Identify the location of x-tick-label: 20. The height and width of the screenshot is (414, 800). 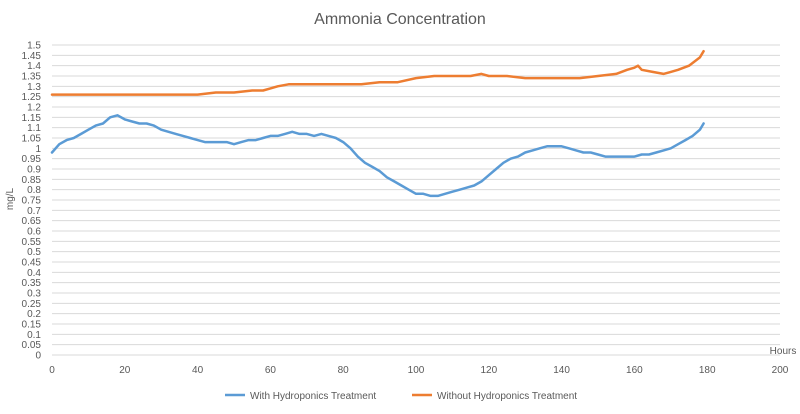
(125, 370).